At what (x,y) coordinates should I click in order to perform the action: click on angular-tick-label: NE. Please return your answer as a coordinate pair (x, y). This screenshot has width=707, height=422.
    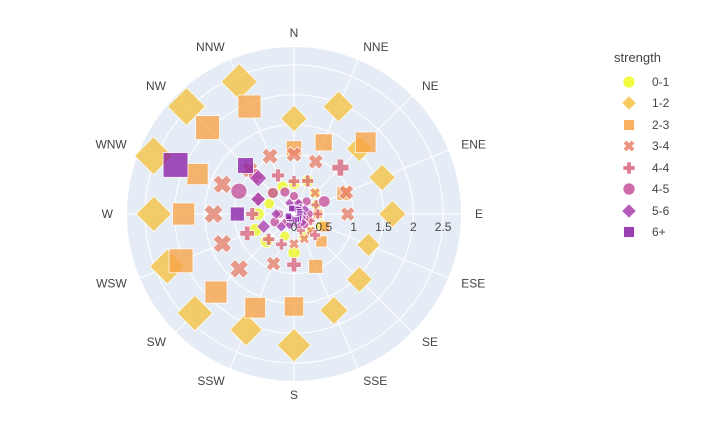
    Looking at the image, I should click on (430, 86).